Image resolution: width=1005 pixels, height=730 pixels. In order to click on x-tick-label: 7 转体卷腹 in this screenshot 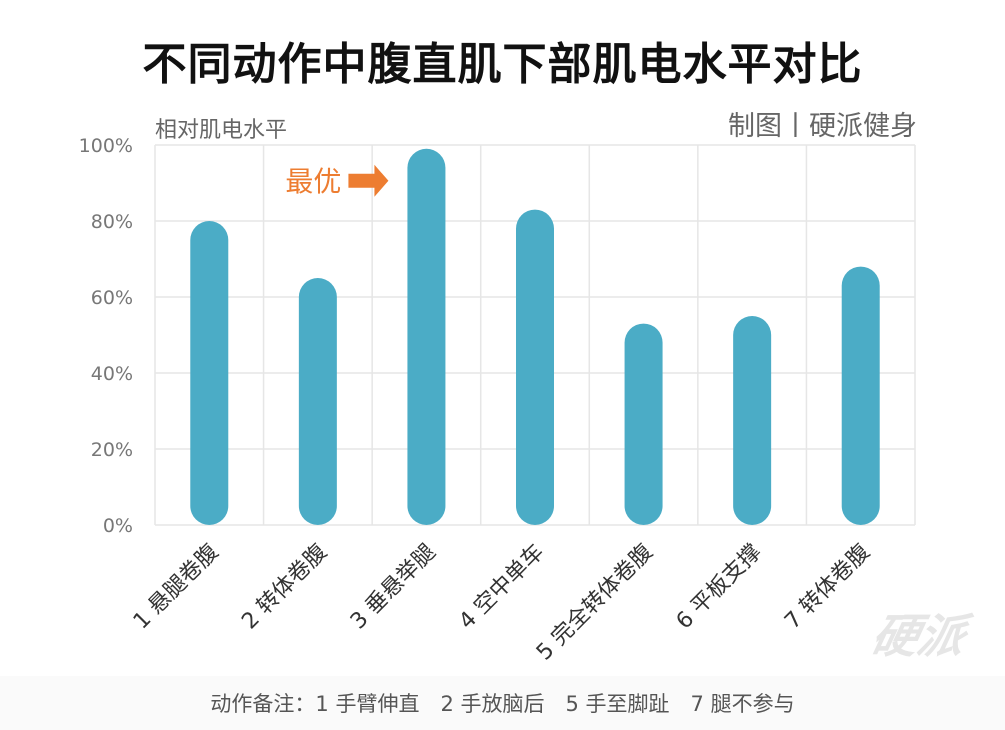, I will do `click(827, 587)`.